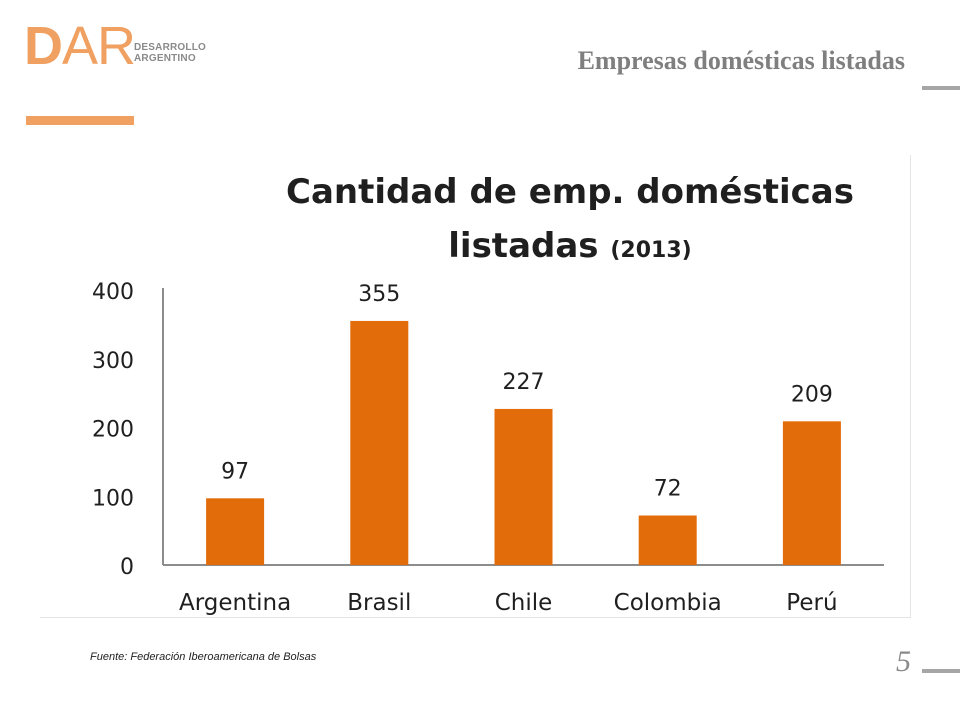 This screenshot has width=960, height=720. I want to click on chart-title-year: (2013), so click(651, 250).